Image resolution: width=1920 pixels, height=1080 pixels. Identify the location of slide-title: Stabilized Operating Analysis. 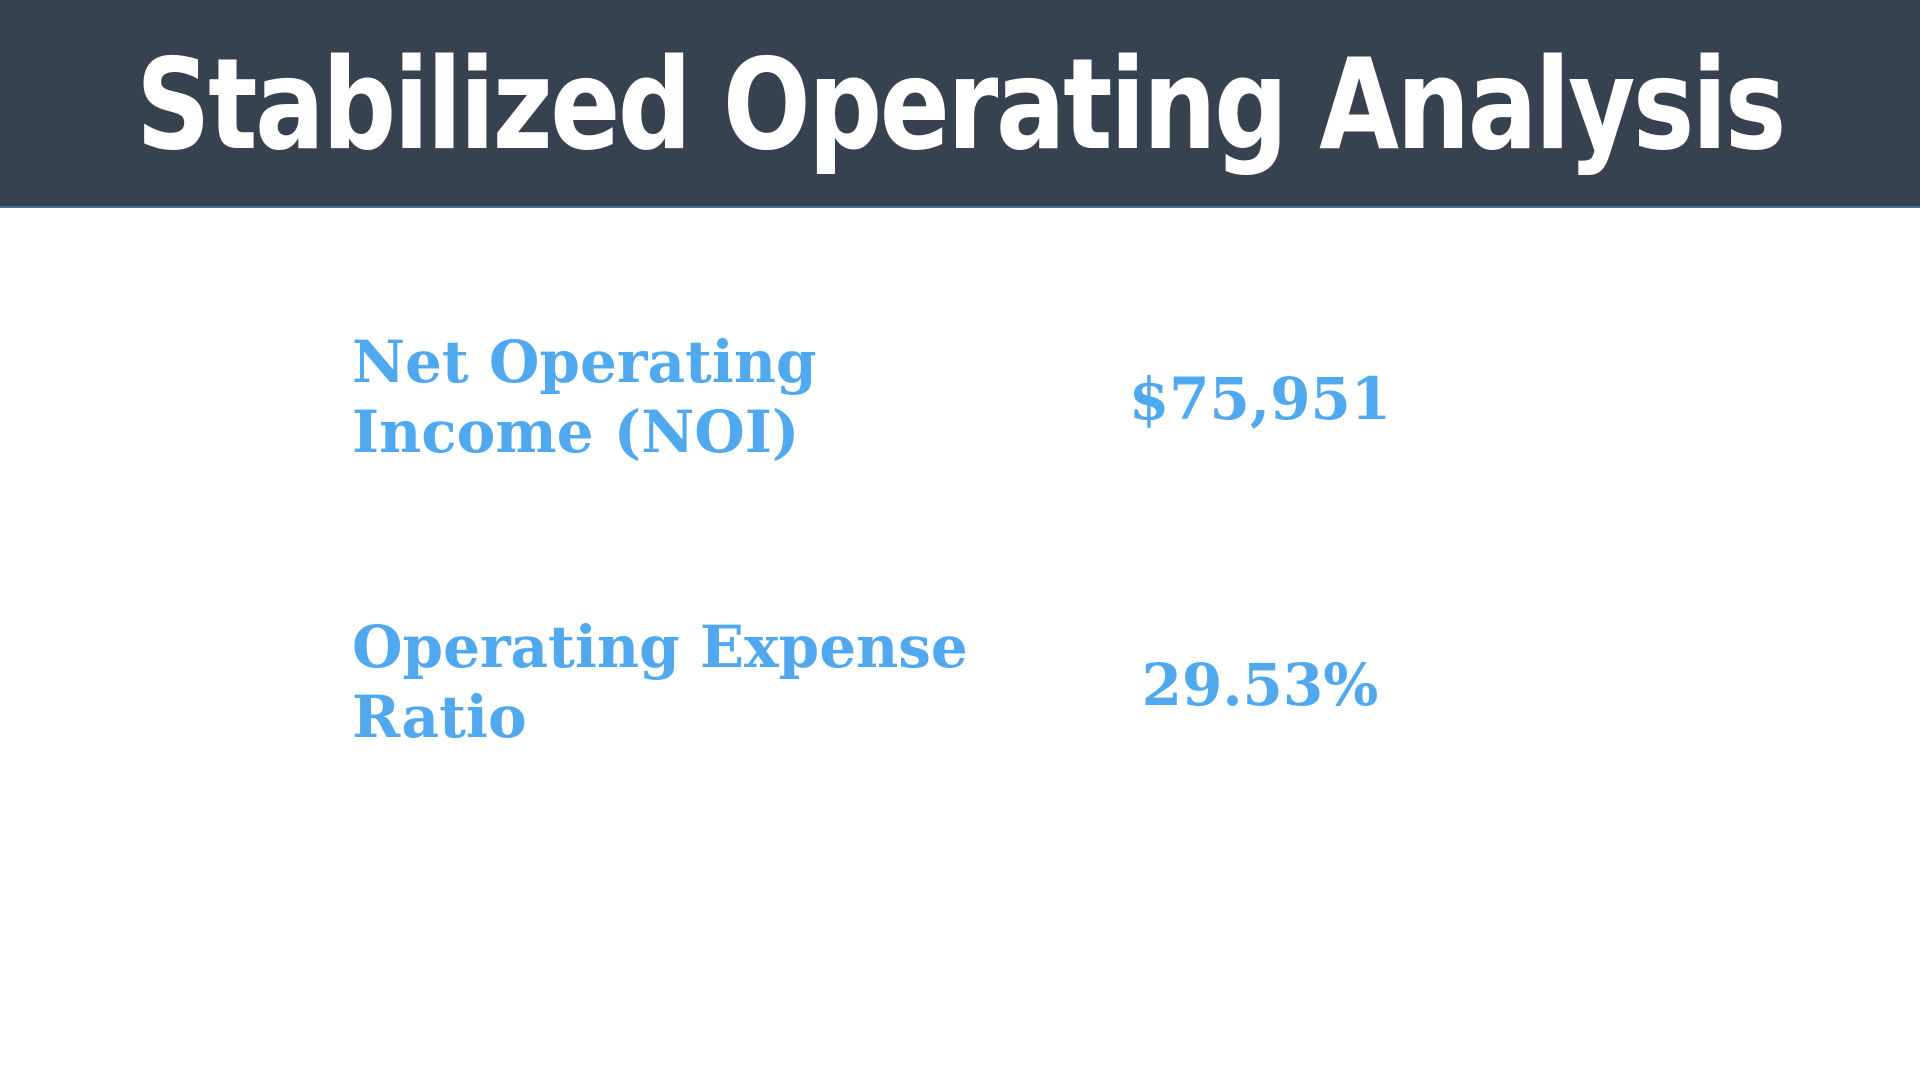
(961, 104).